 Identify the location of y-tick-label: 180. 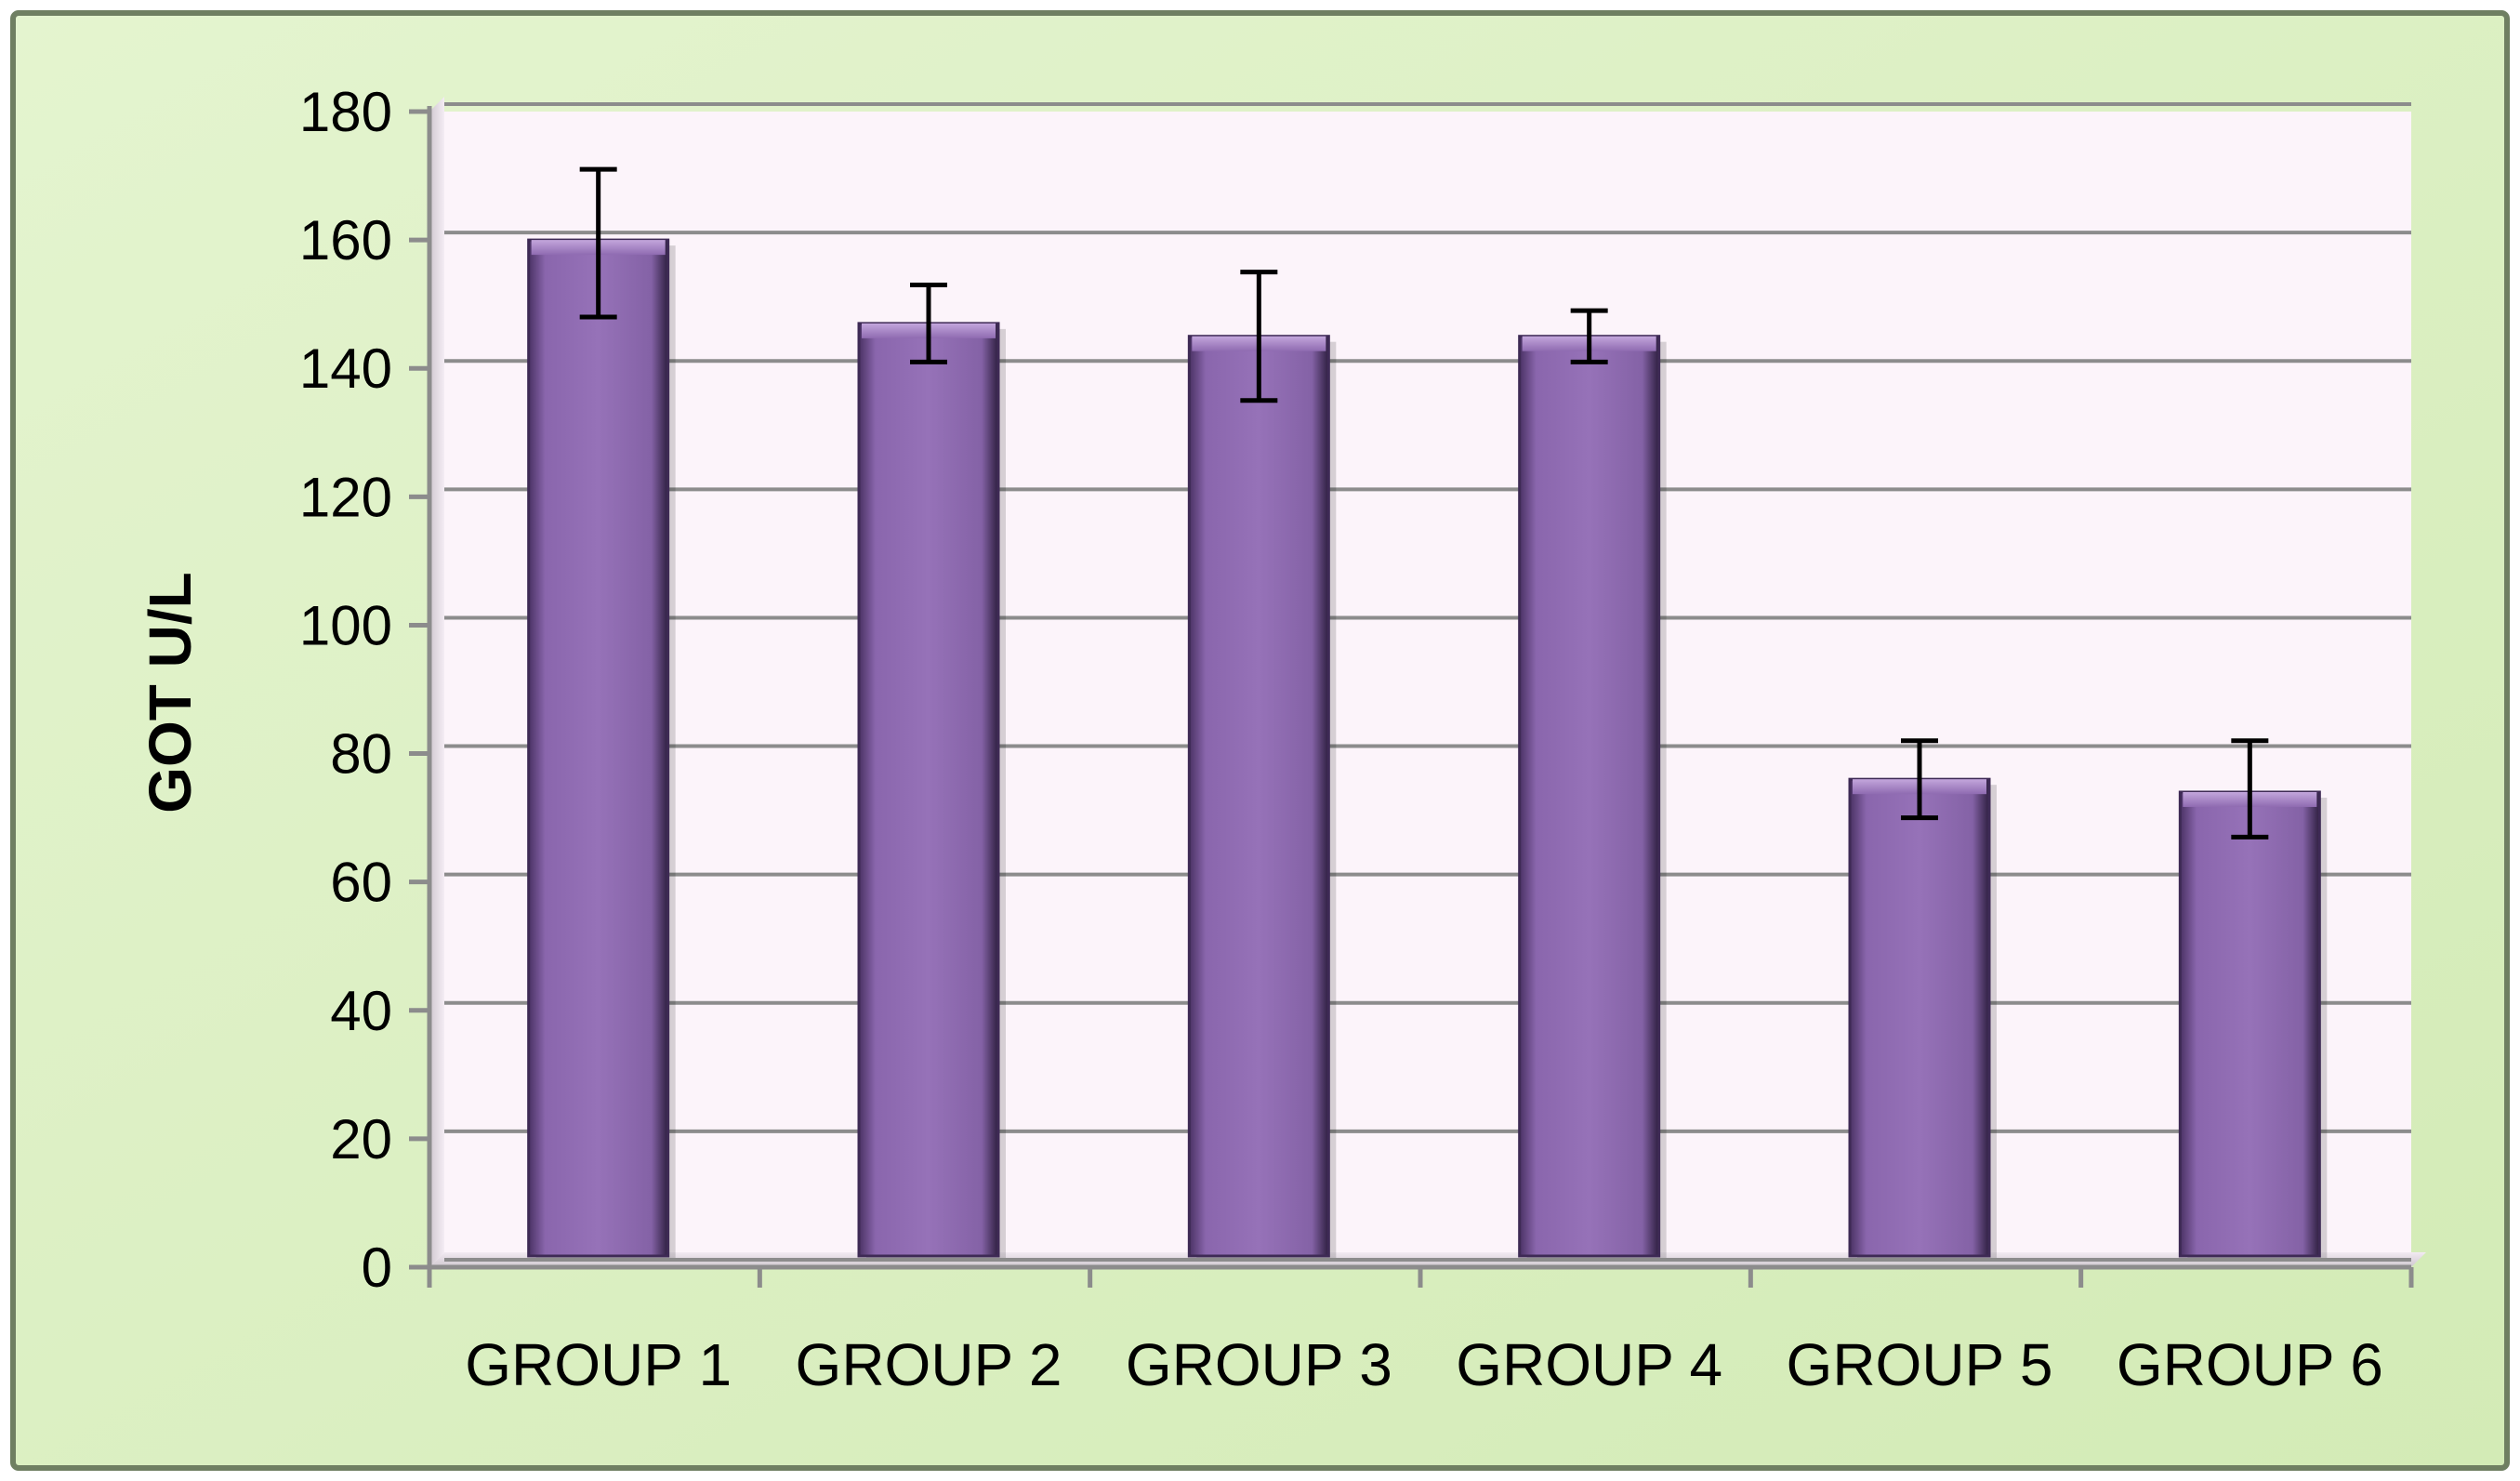
(345, 112).